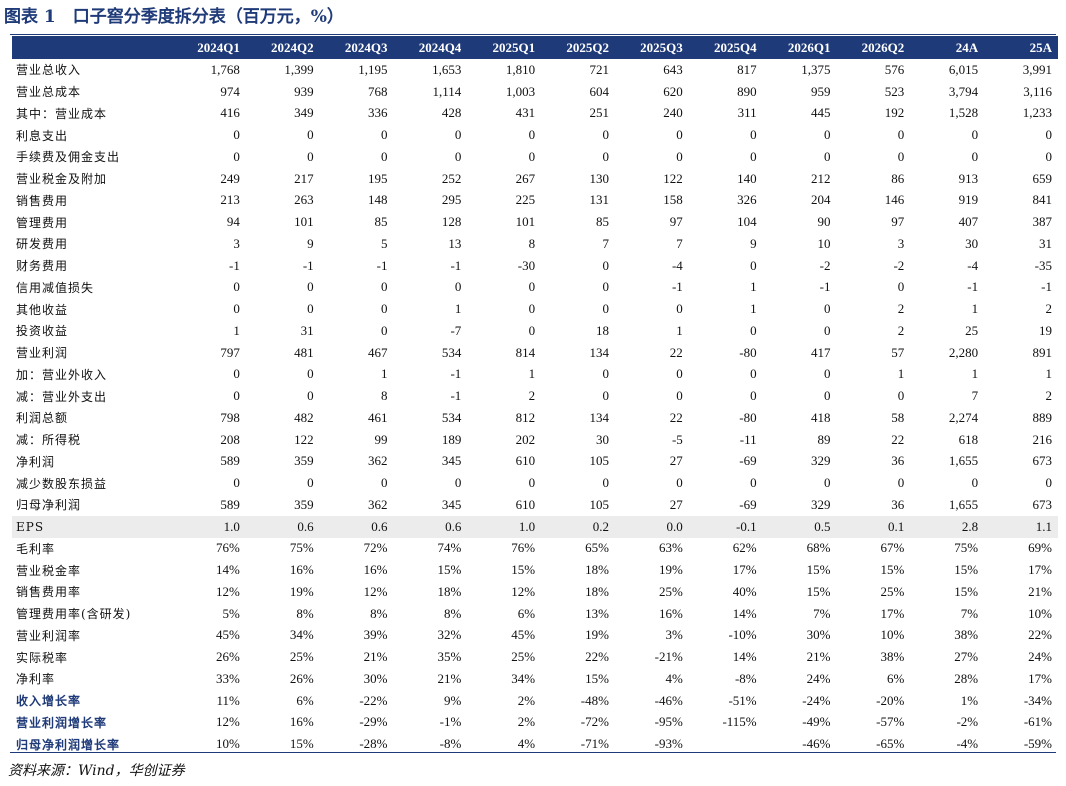 Image resolution: width=1066 pixels, height=786 pixels. I want to click on table-cell: 482, so click(304, 417).